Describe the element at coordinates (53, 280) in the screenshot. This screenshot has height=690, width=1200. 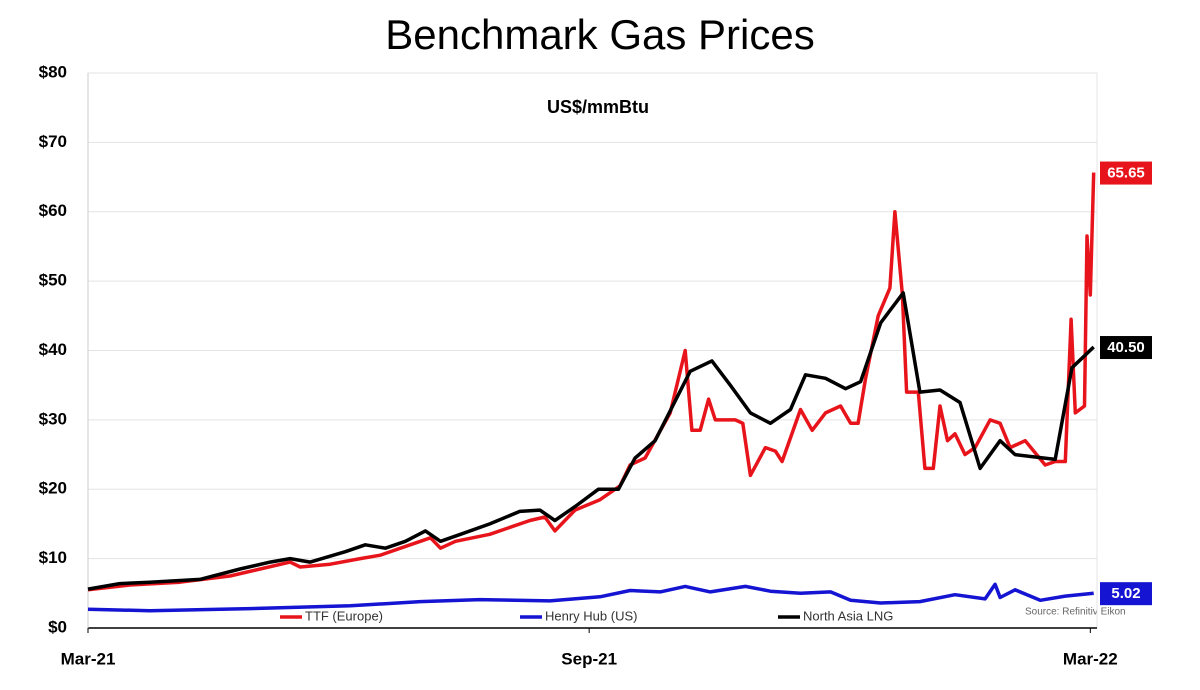
I see `y-tick-label: $50` at that location.